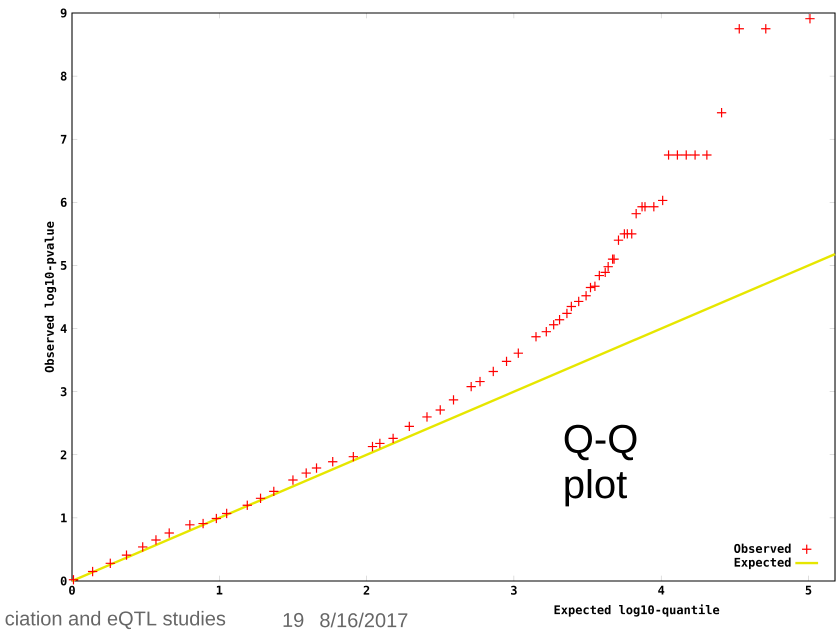  I want to click on y-tick-label: 8, so click(63, 76).